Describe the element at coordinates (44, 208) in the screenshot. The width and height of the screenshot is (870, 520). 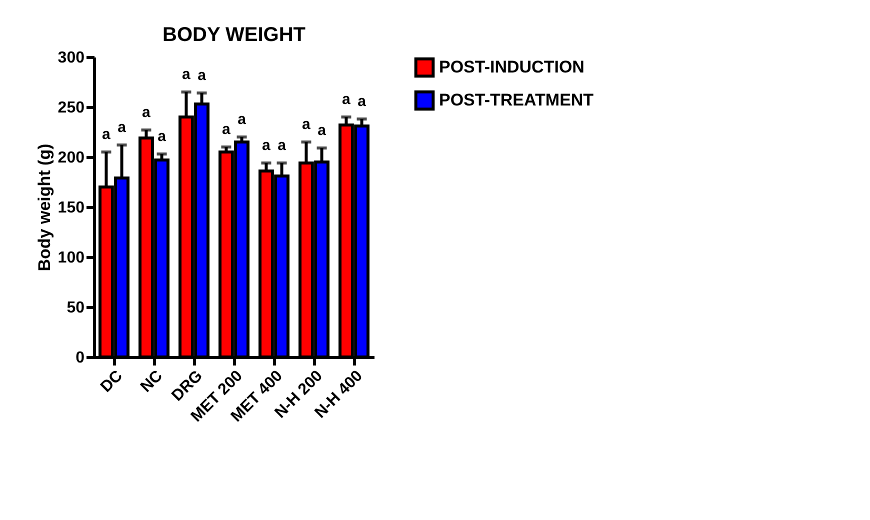
I see `y-axis-title: Body weight (g)` at that location.